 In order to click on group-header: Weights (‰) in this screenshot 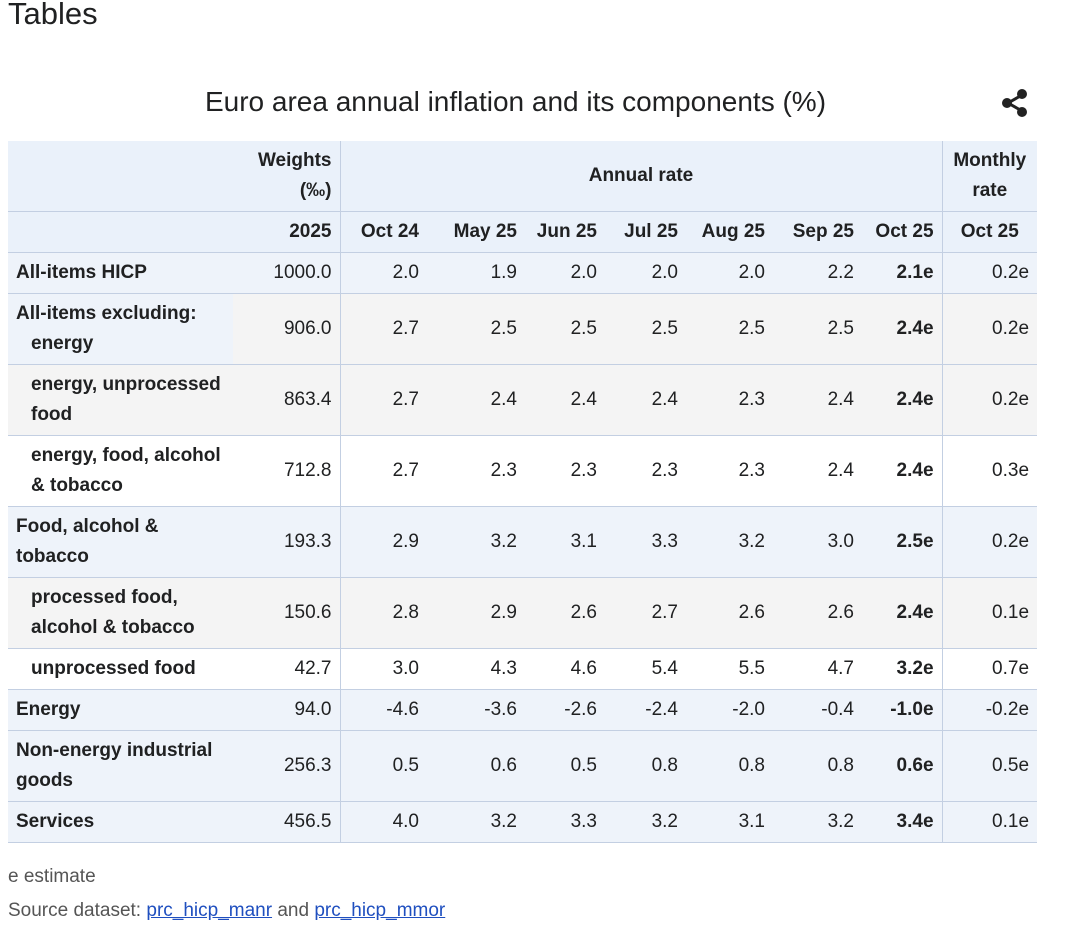, I will do `click(286, 176)`.